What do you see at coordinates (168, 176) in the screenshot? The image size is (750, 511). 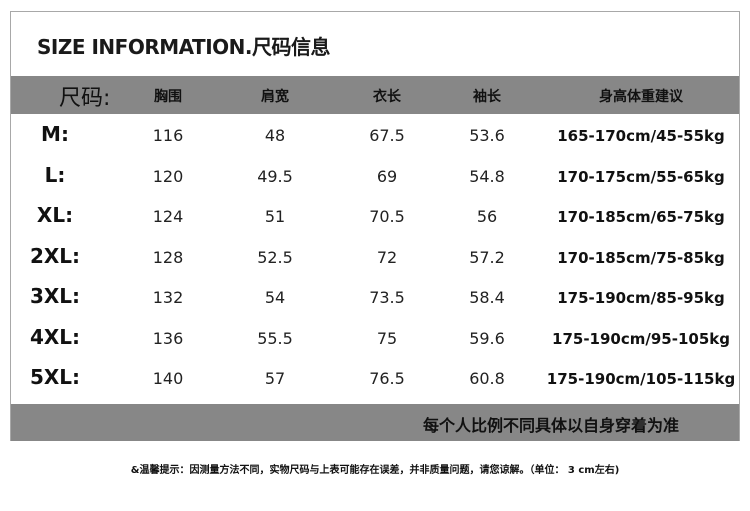 I see `cell-chest: 120` at bounding box center [168, 176].